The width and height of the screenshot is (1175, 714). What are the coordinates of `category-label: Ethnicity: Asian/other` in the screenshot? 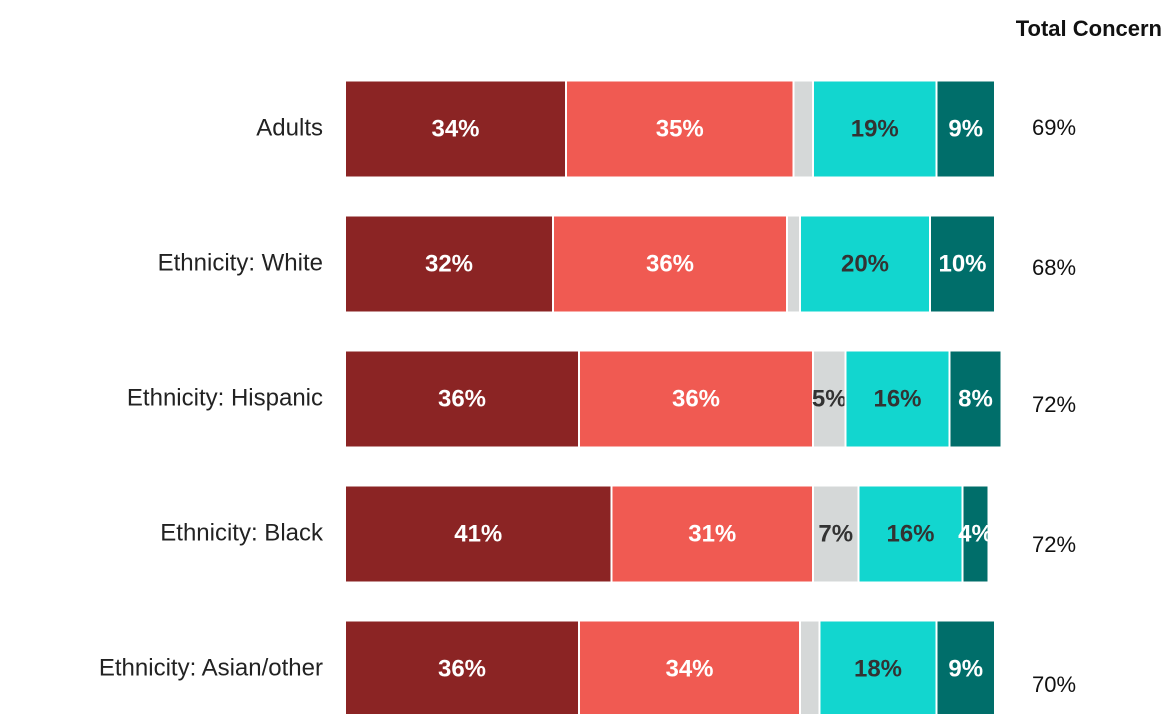 It's located at (211, 667).